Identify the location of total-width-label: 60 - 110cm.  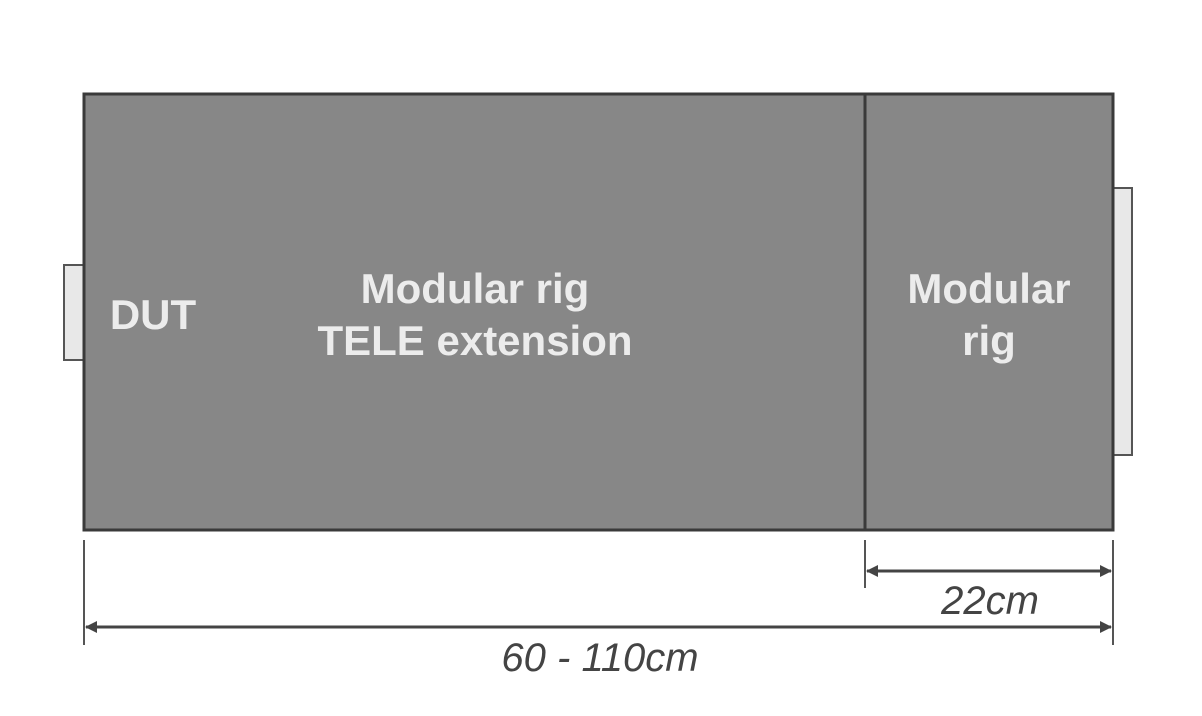
(599, 658).